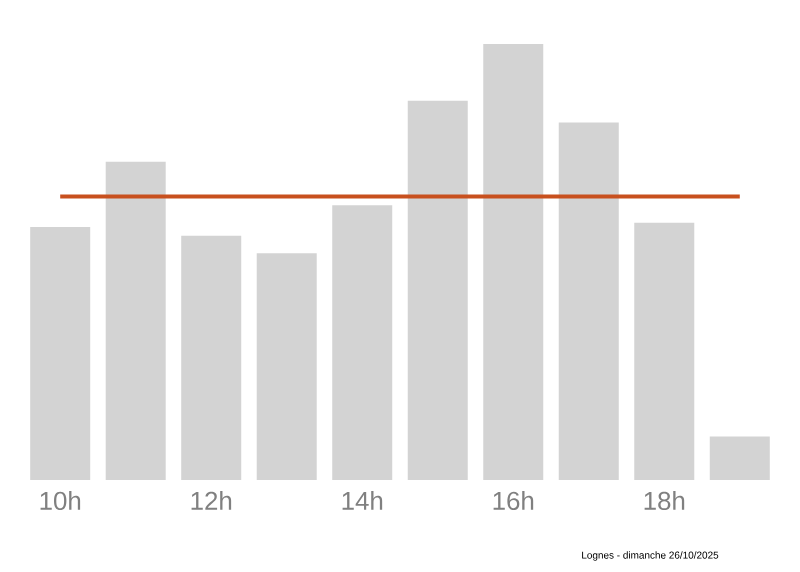 This screenshot has height=572, width=800. Describe the element at coordinates (60, 501) in the screenshot. I see `x-tick-label: 10h` at that location.